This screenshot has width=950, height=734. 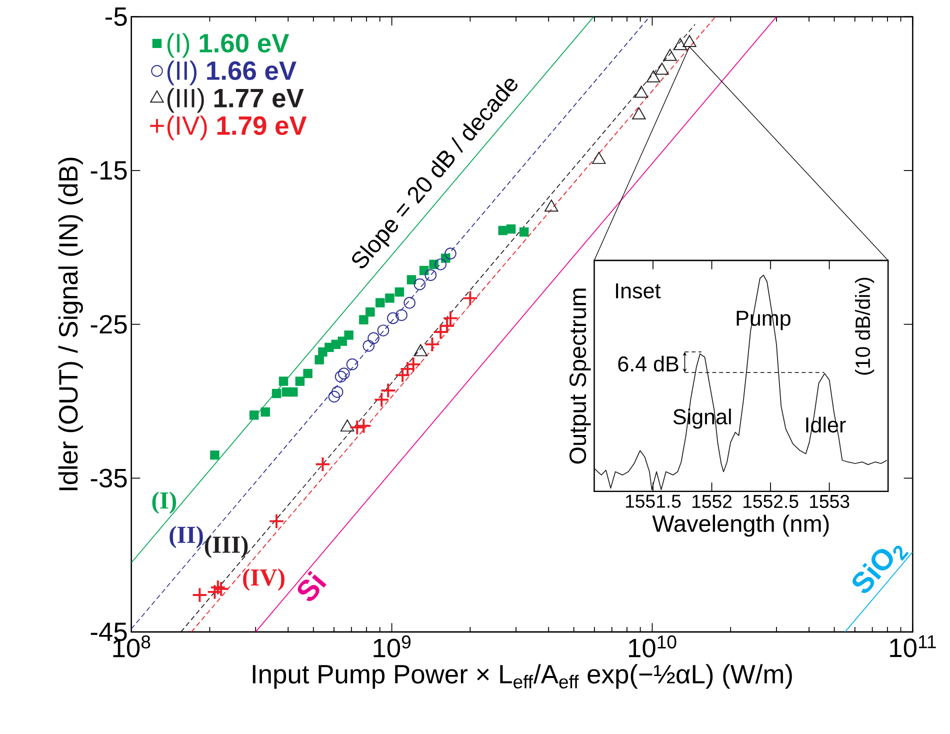 What do you see at coordinates (771, 501) in the screenshot?
I see `x-tick-label: 1552.5` at bounding box center [771, 501].